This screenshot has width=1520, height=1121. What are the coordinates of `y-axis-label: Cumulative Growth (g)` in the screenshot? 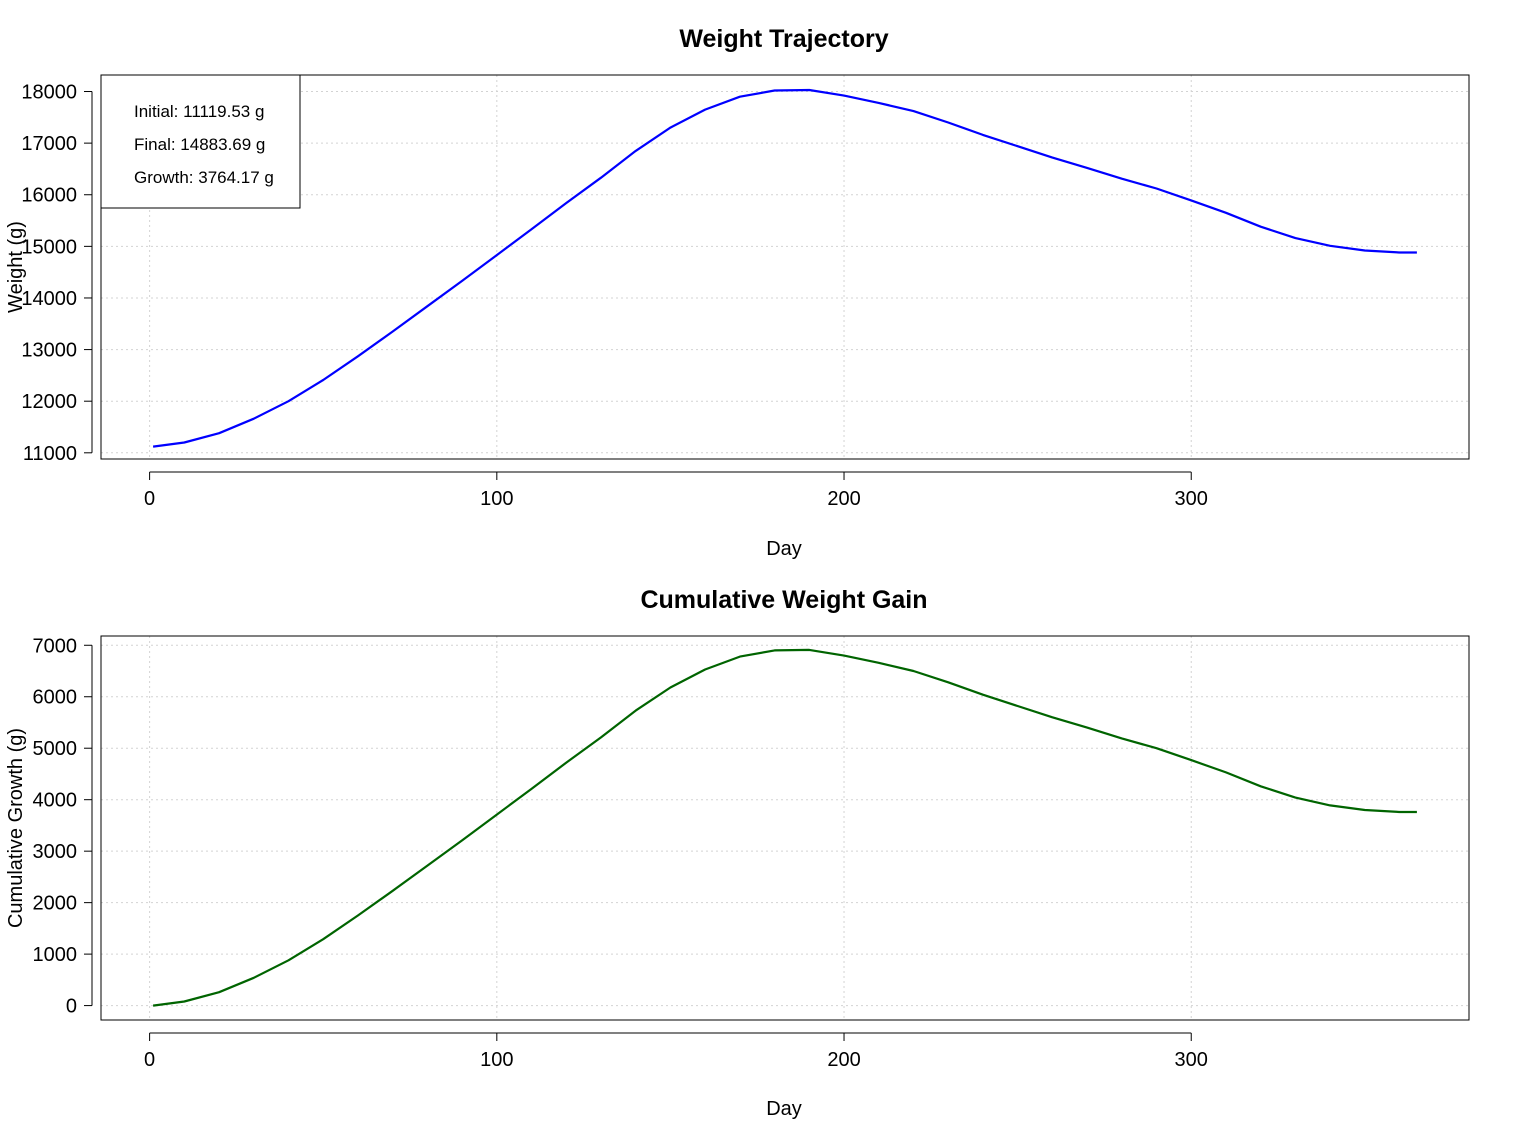 It's located at (16, 828).